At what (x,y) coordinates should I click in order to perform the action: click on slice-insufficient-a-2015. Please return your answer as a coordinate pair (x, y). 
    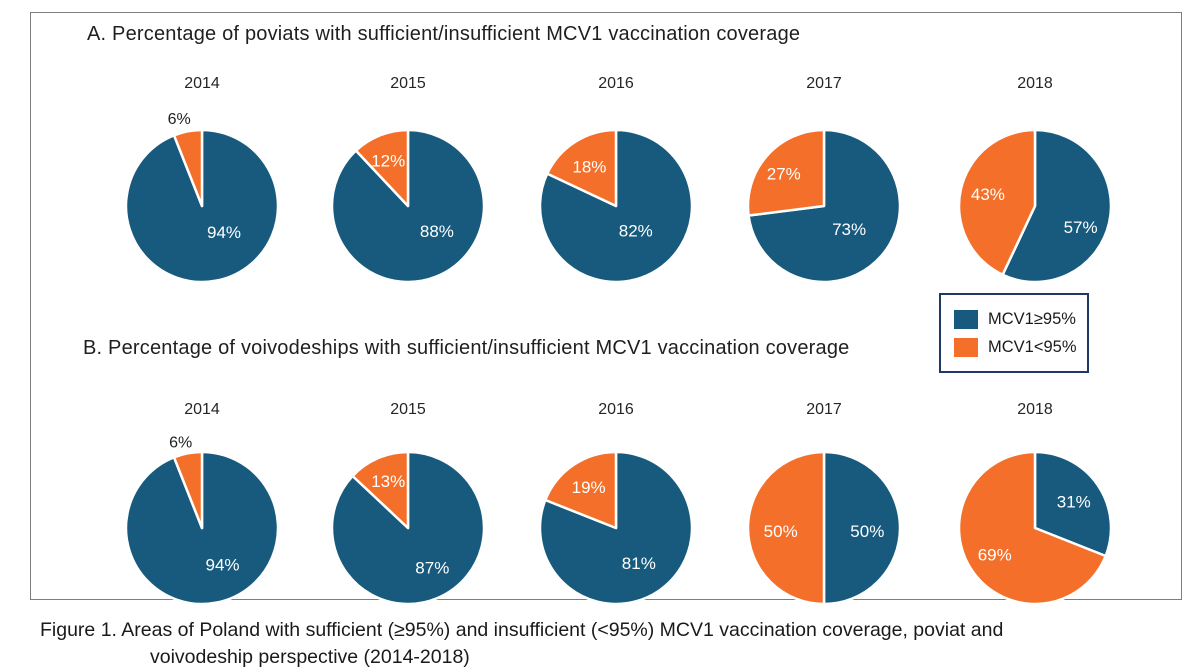
    Looking at the image, I should click on (382, 168).